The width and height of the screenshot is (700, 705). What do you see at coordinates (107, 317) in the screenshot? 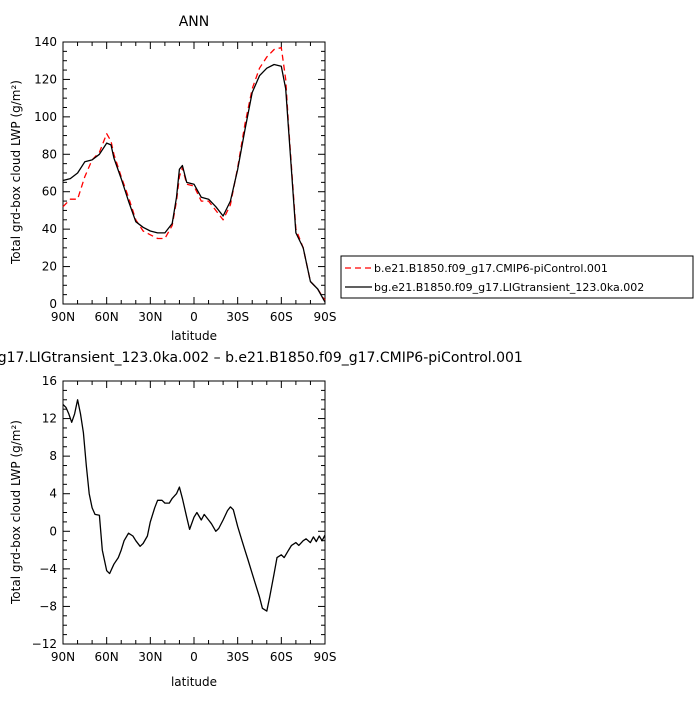
I see `top-chart-x-tick-label: 60N` at bounding box center [107, 317].